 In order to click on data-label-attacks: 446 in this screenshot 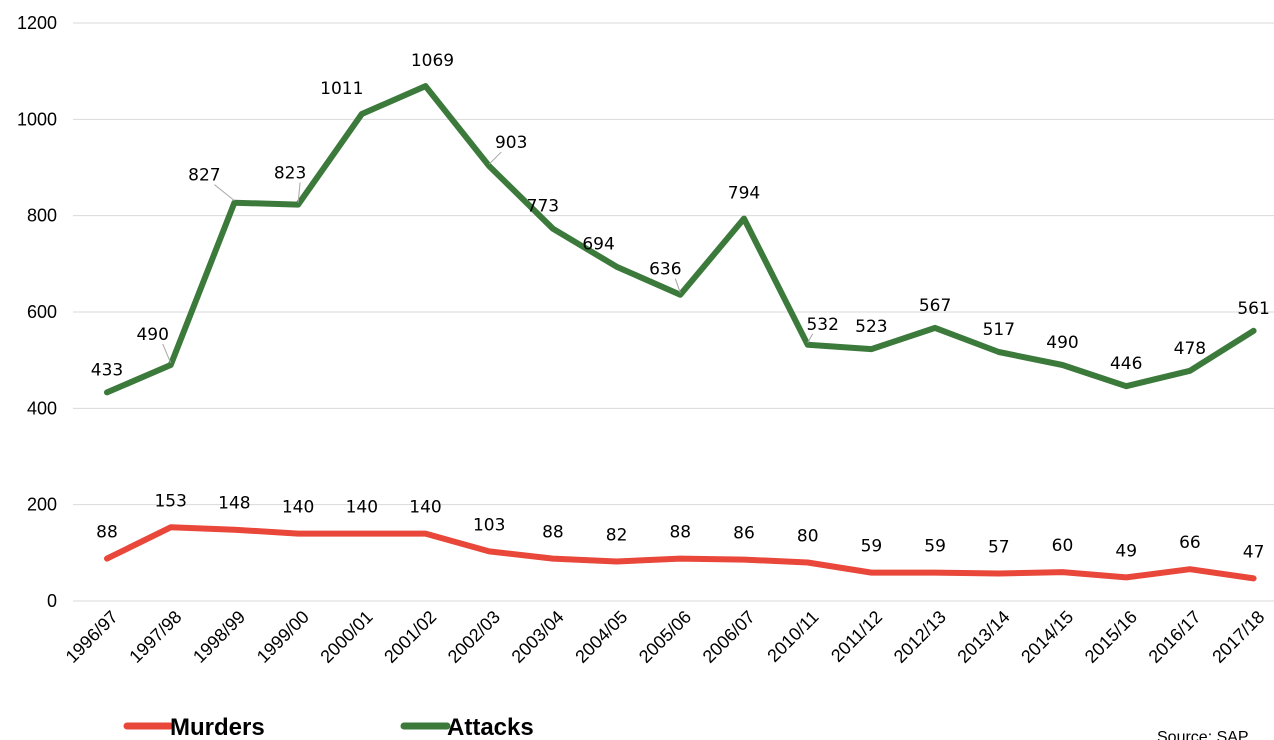, I will do `click(1126, 364)`.